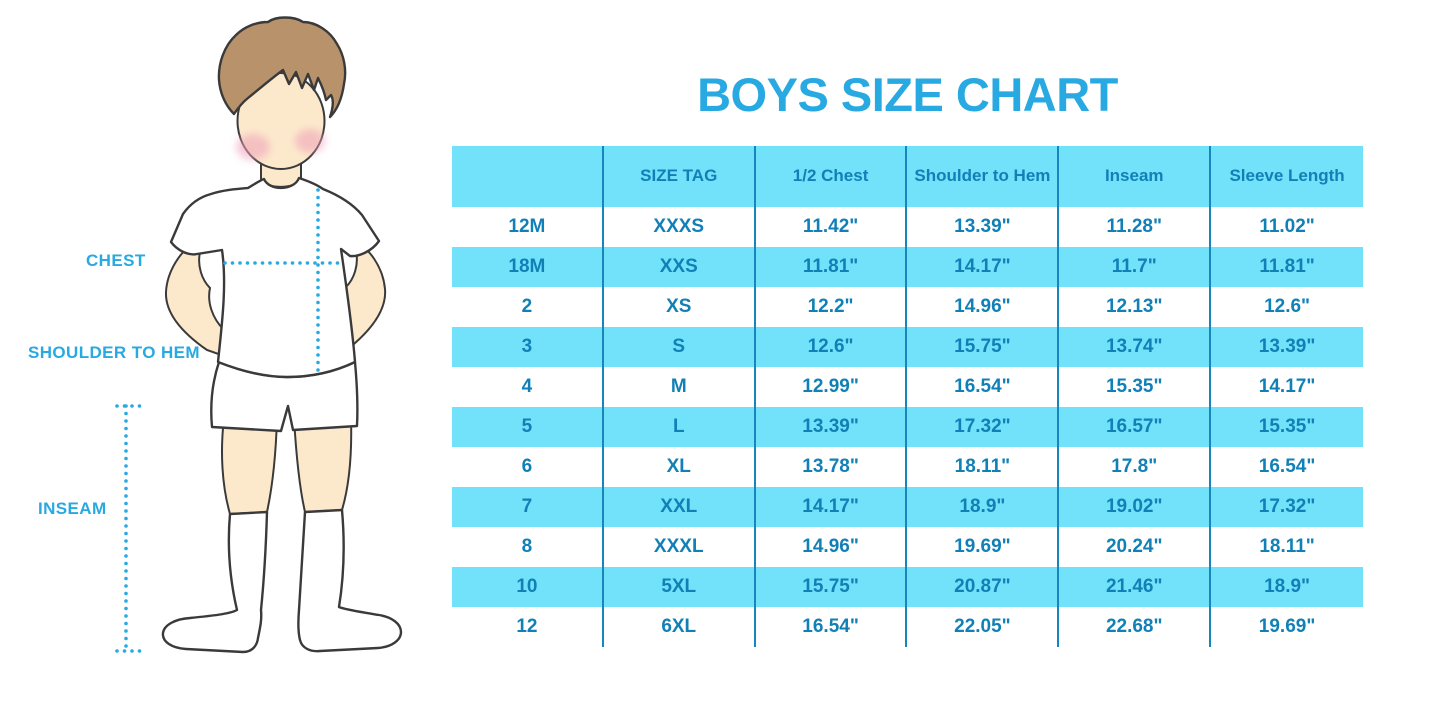  What do you see at coordinates (1135, 427) in the screenshot?
I see `table-cell: 16.57"` at bounding box center [1135, 427].